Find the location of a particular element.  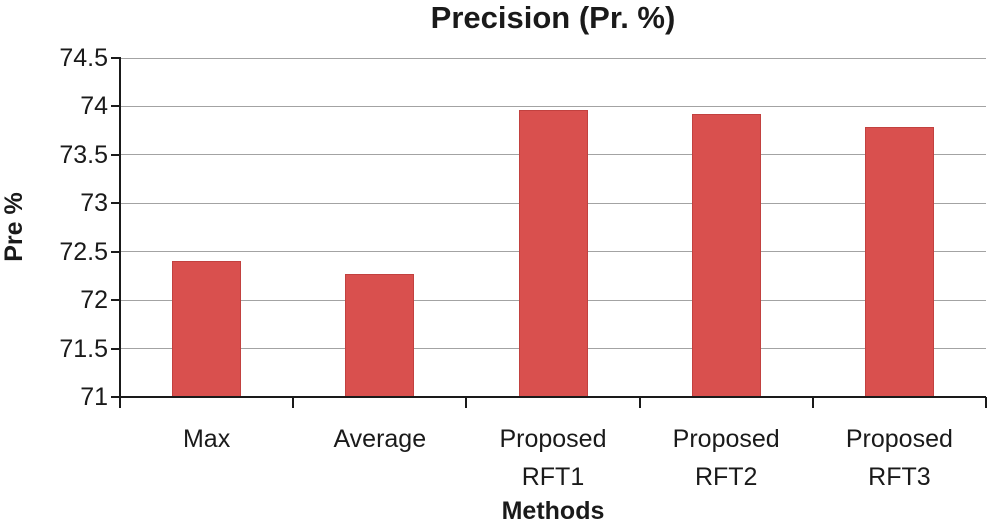

x-category-label: Proposed RFT1 is located at coordinates (552, 458).